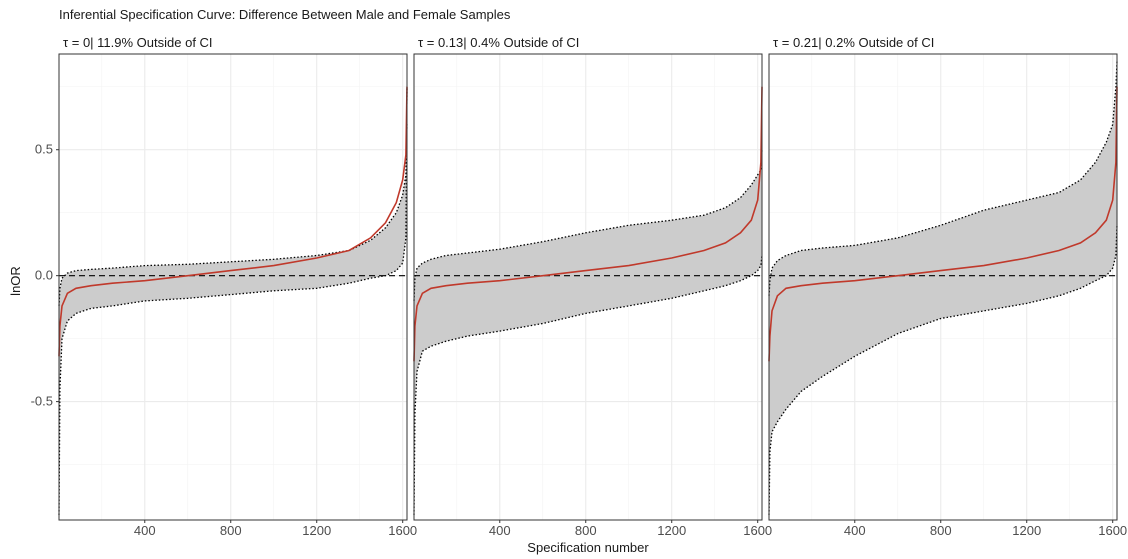 The image size is (1128, 559). I want to click on y-tick-label: 0.0, so click(44, 275).